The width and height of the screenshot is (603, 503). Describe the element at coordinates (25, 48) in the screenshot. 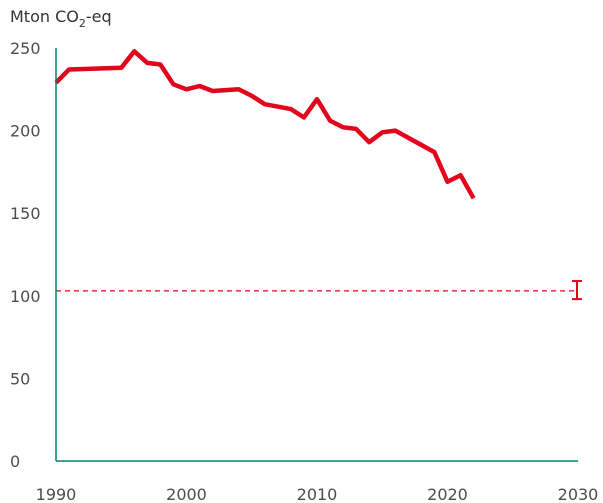

I see `y-tick-label: 250` at that location.